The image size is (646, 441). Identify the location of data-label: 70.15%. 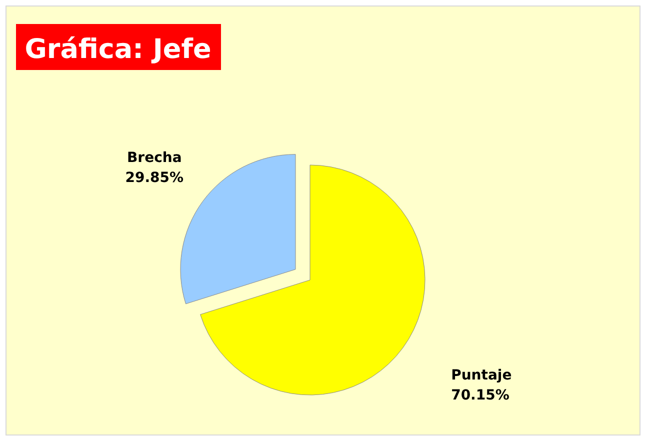
(480, 396).